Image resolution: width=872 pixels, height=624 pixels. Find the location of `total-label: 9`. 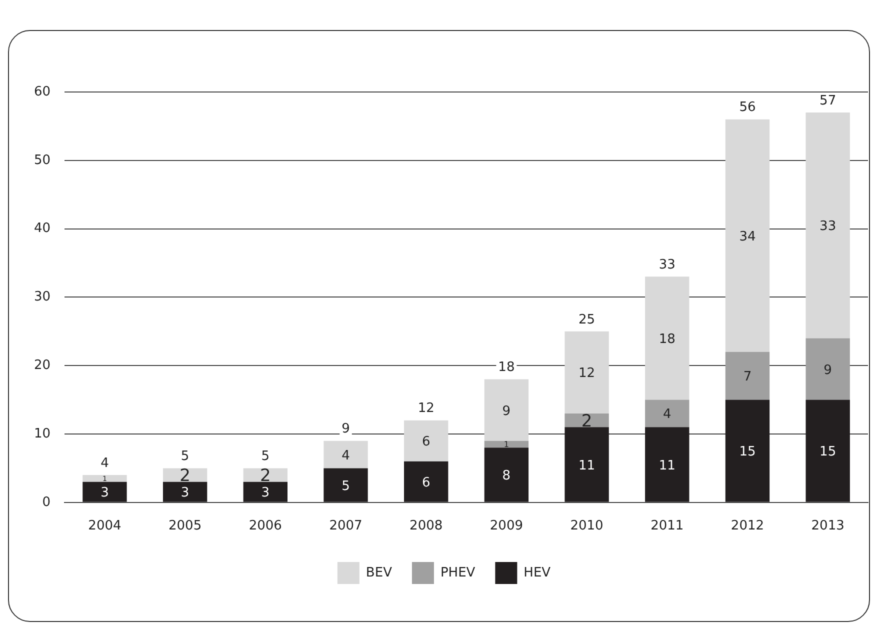

total-label: 9 is located at coordinates (346, 429).